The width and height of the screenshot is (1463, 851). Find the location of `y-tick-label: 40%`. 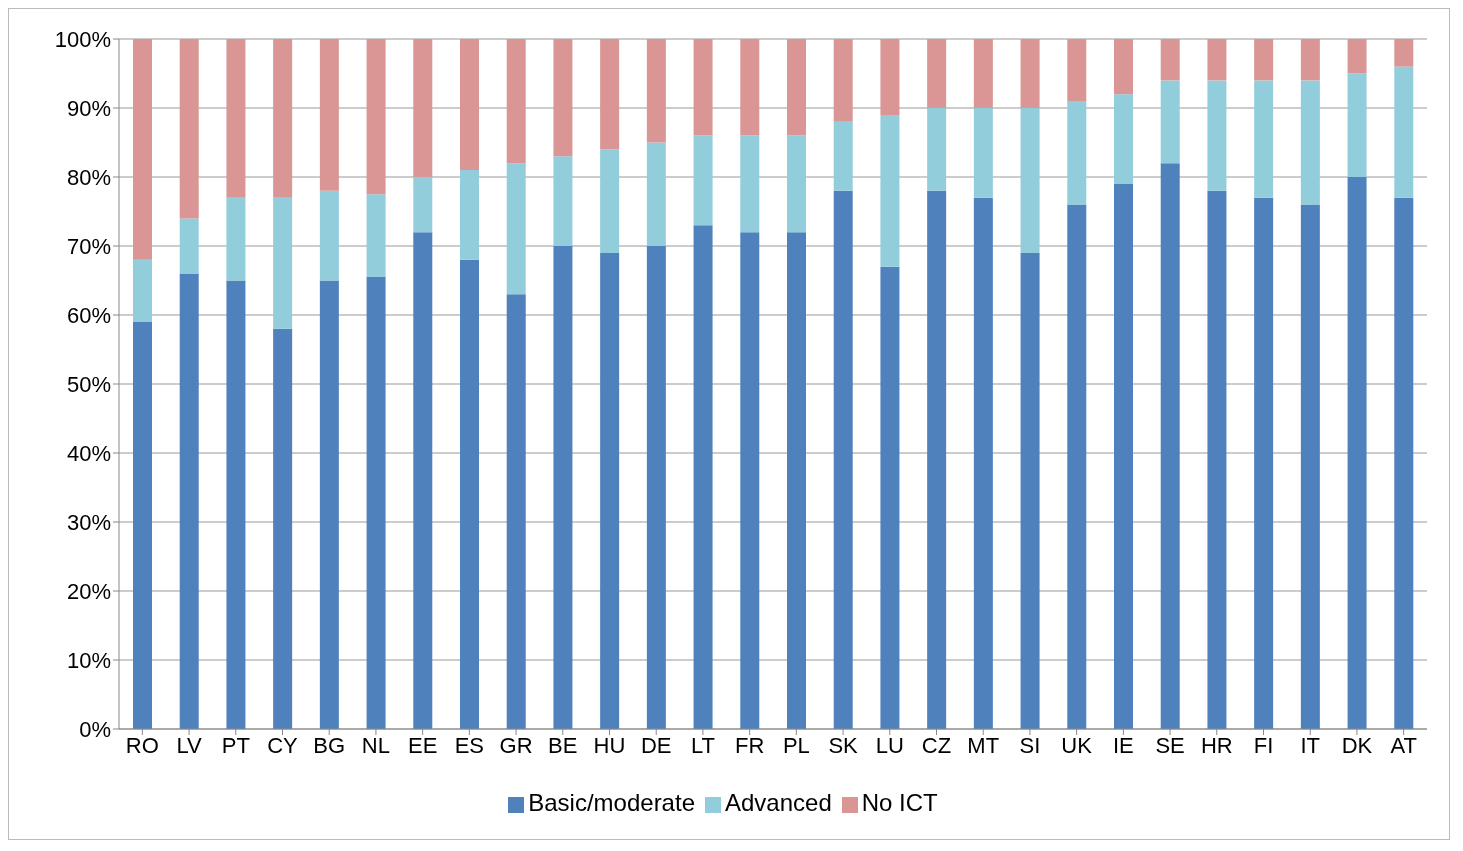

y-tick-label: 40% is located at coordinates (88, 453).